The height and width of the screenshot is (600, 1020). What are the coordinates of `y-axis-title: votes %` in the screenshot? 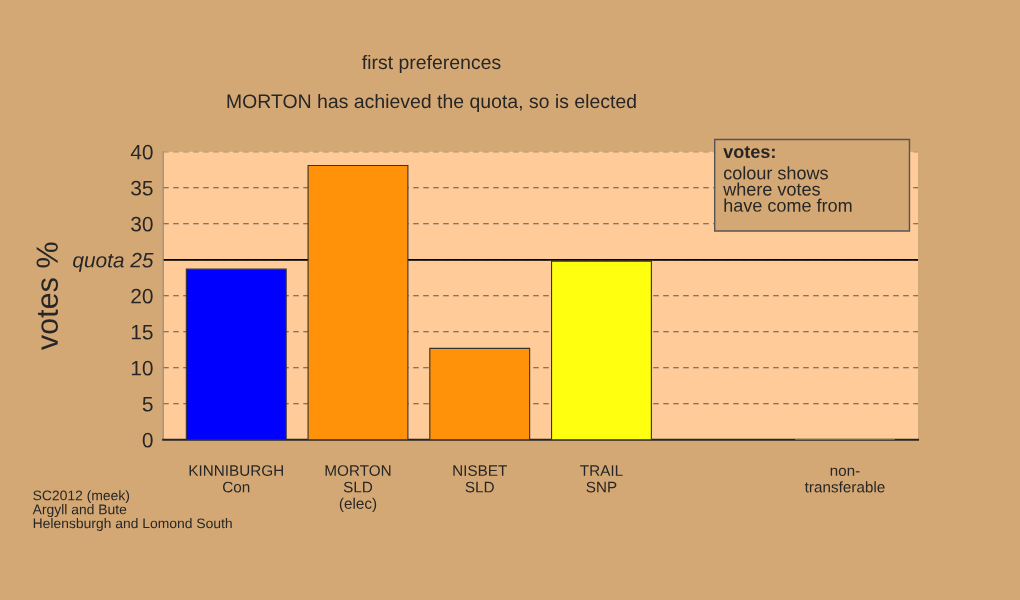 It's located at (47, 296).